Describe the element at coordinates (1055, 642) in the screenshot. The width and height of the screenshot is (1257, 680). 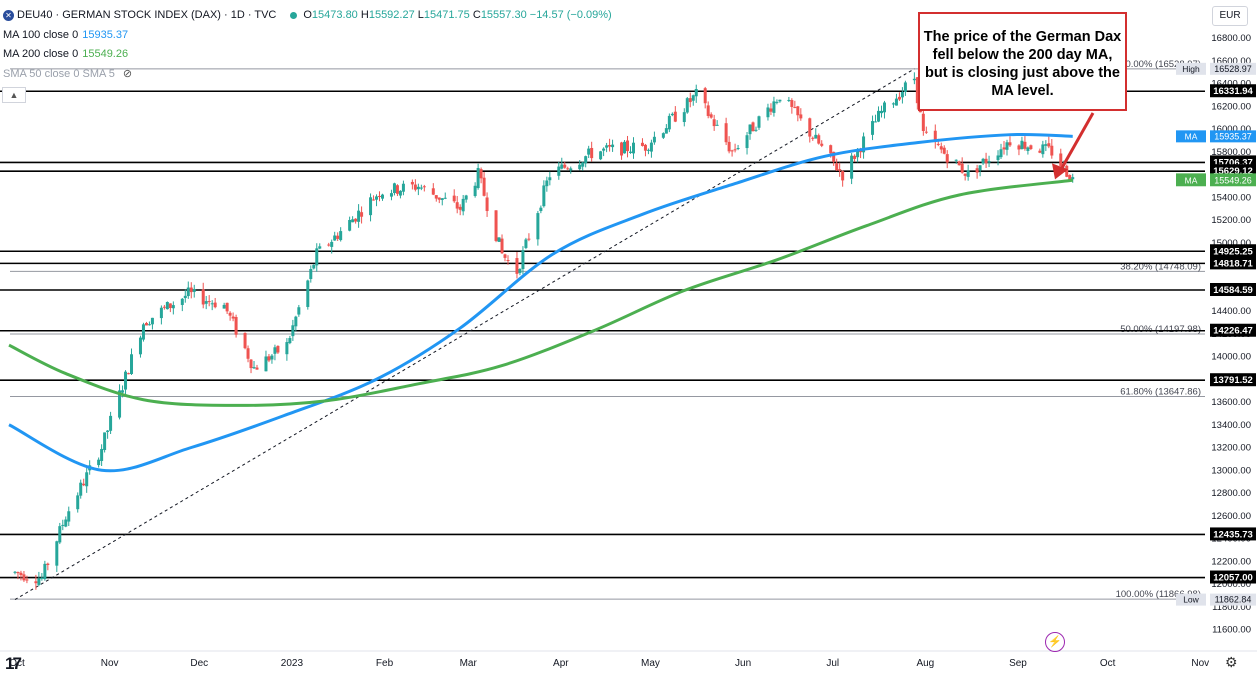
I see `lightning-icon: ⚡` at that location.